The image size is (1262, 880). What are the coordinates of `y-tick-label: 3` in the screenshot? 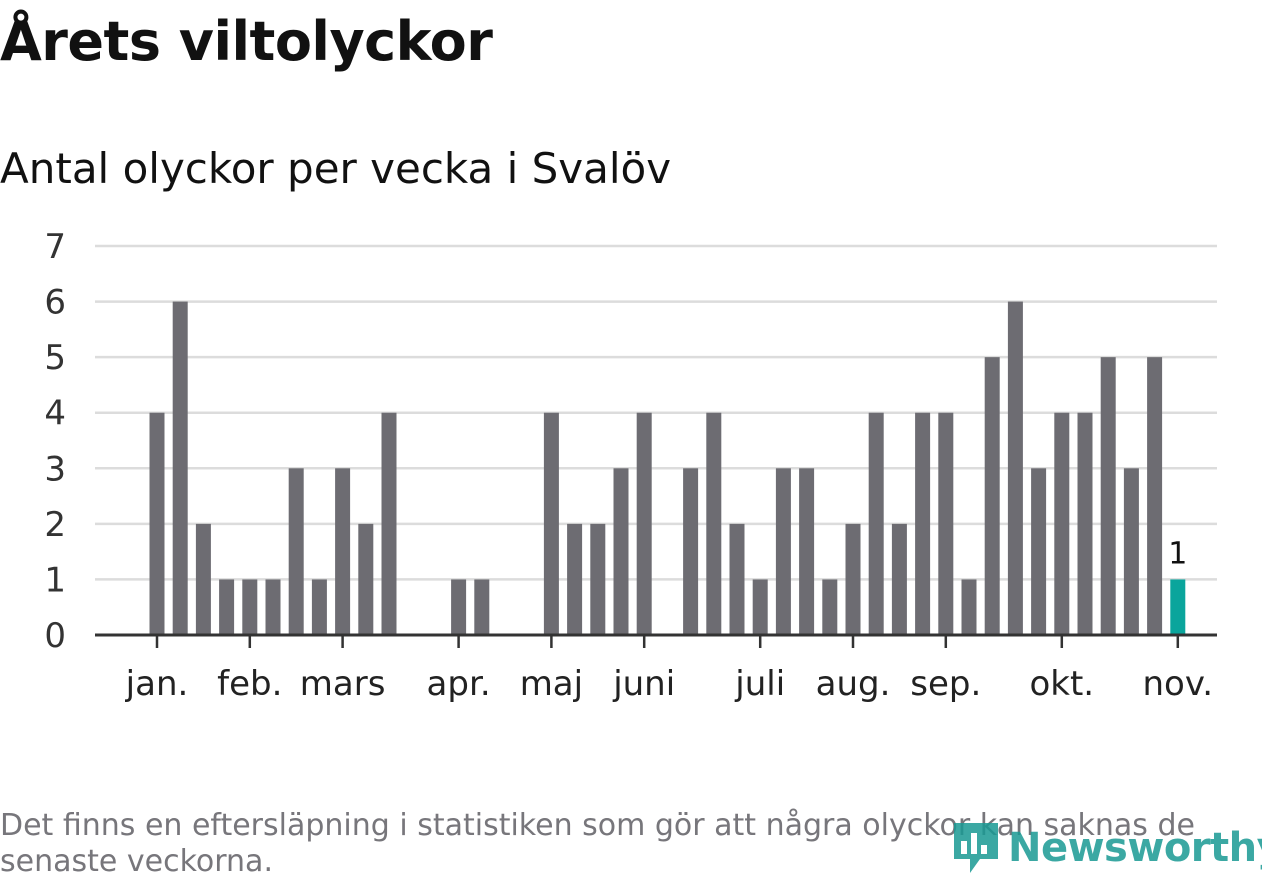 It's located at (55, 469).